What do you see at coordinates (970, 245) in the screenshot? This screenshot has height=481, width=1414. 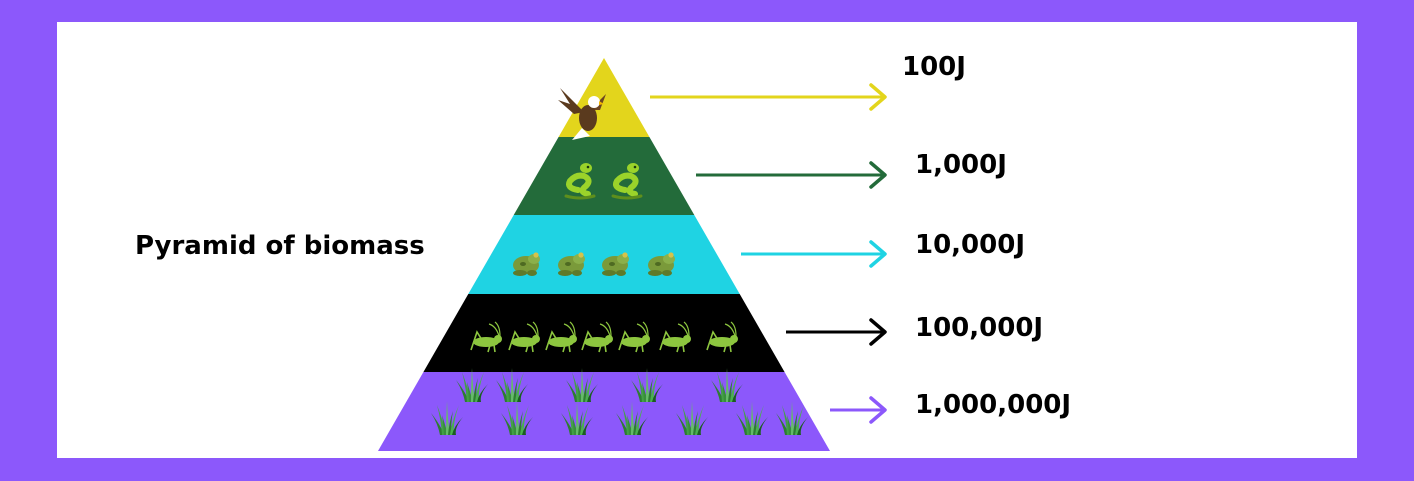 I see `level-3-energy-label: 10,000J` at bounding box center [970, 245].